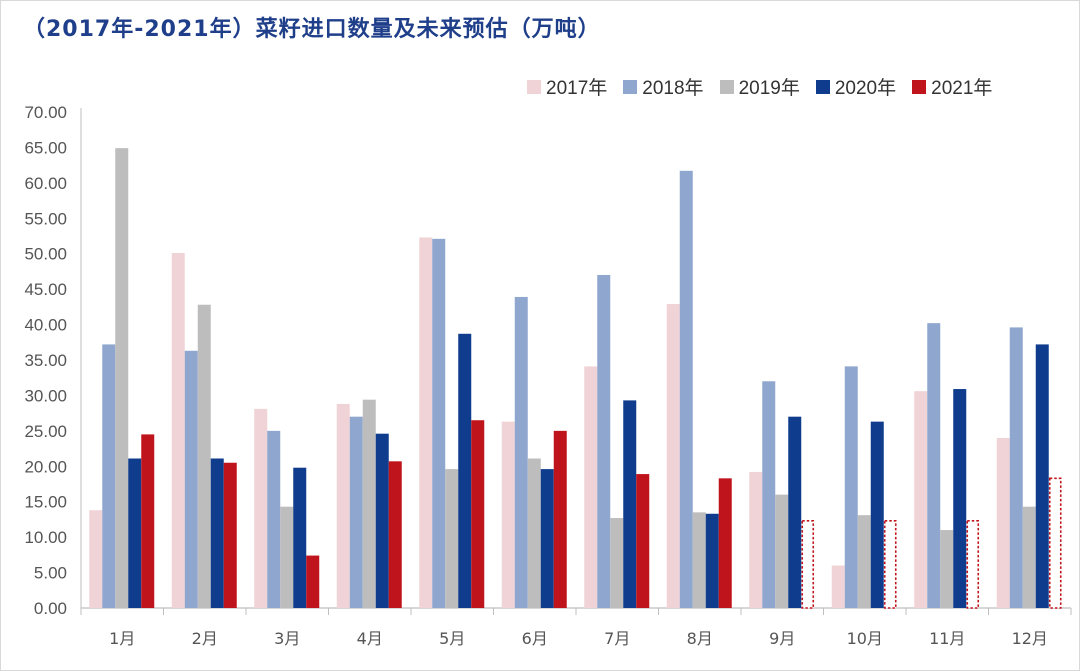 The width and height of the screenshot is (1080, 671). I want to click on x-tick-label: 12月, so click(1030, 638).